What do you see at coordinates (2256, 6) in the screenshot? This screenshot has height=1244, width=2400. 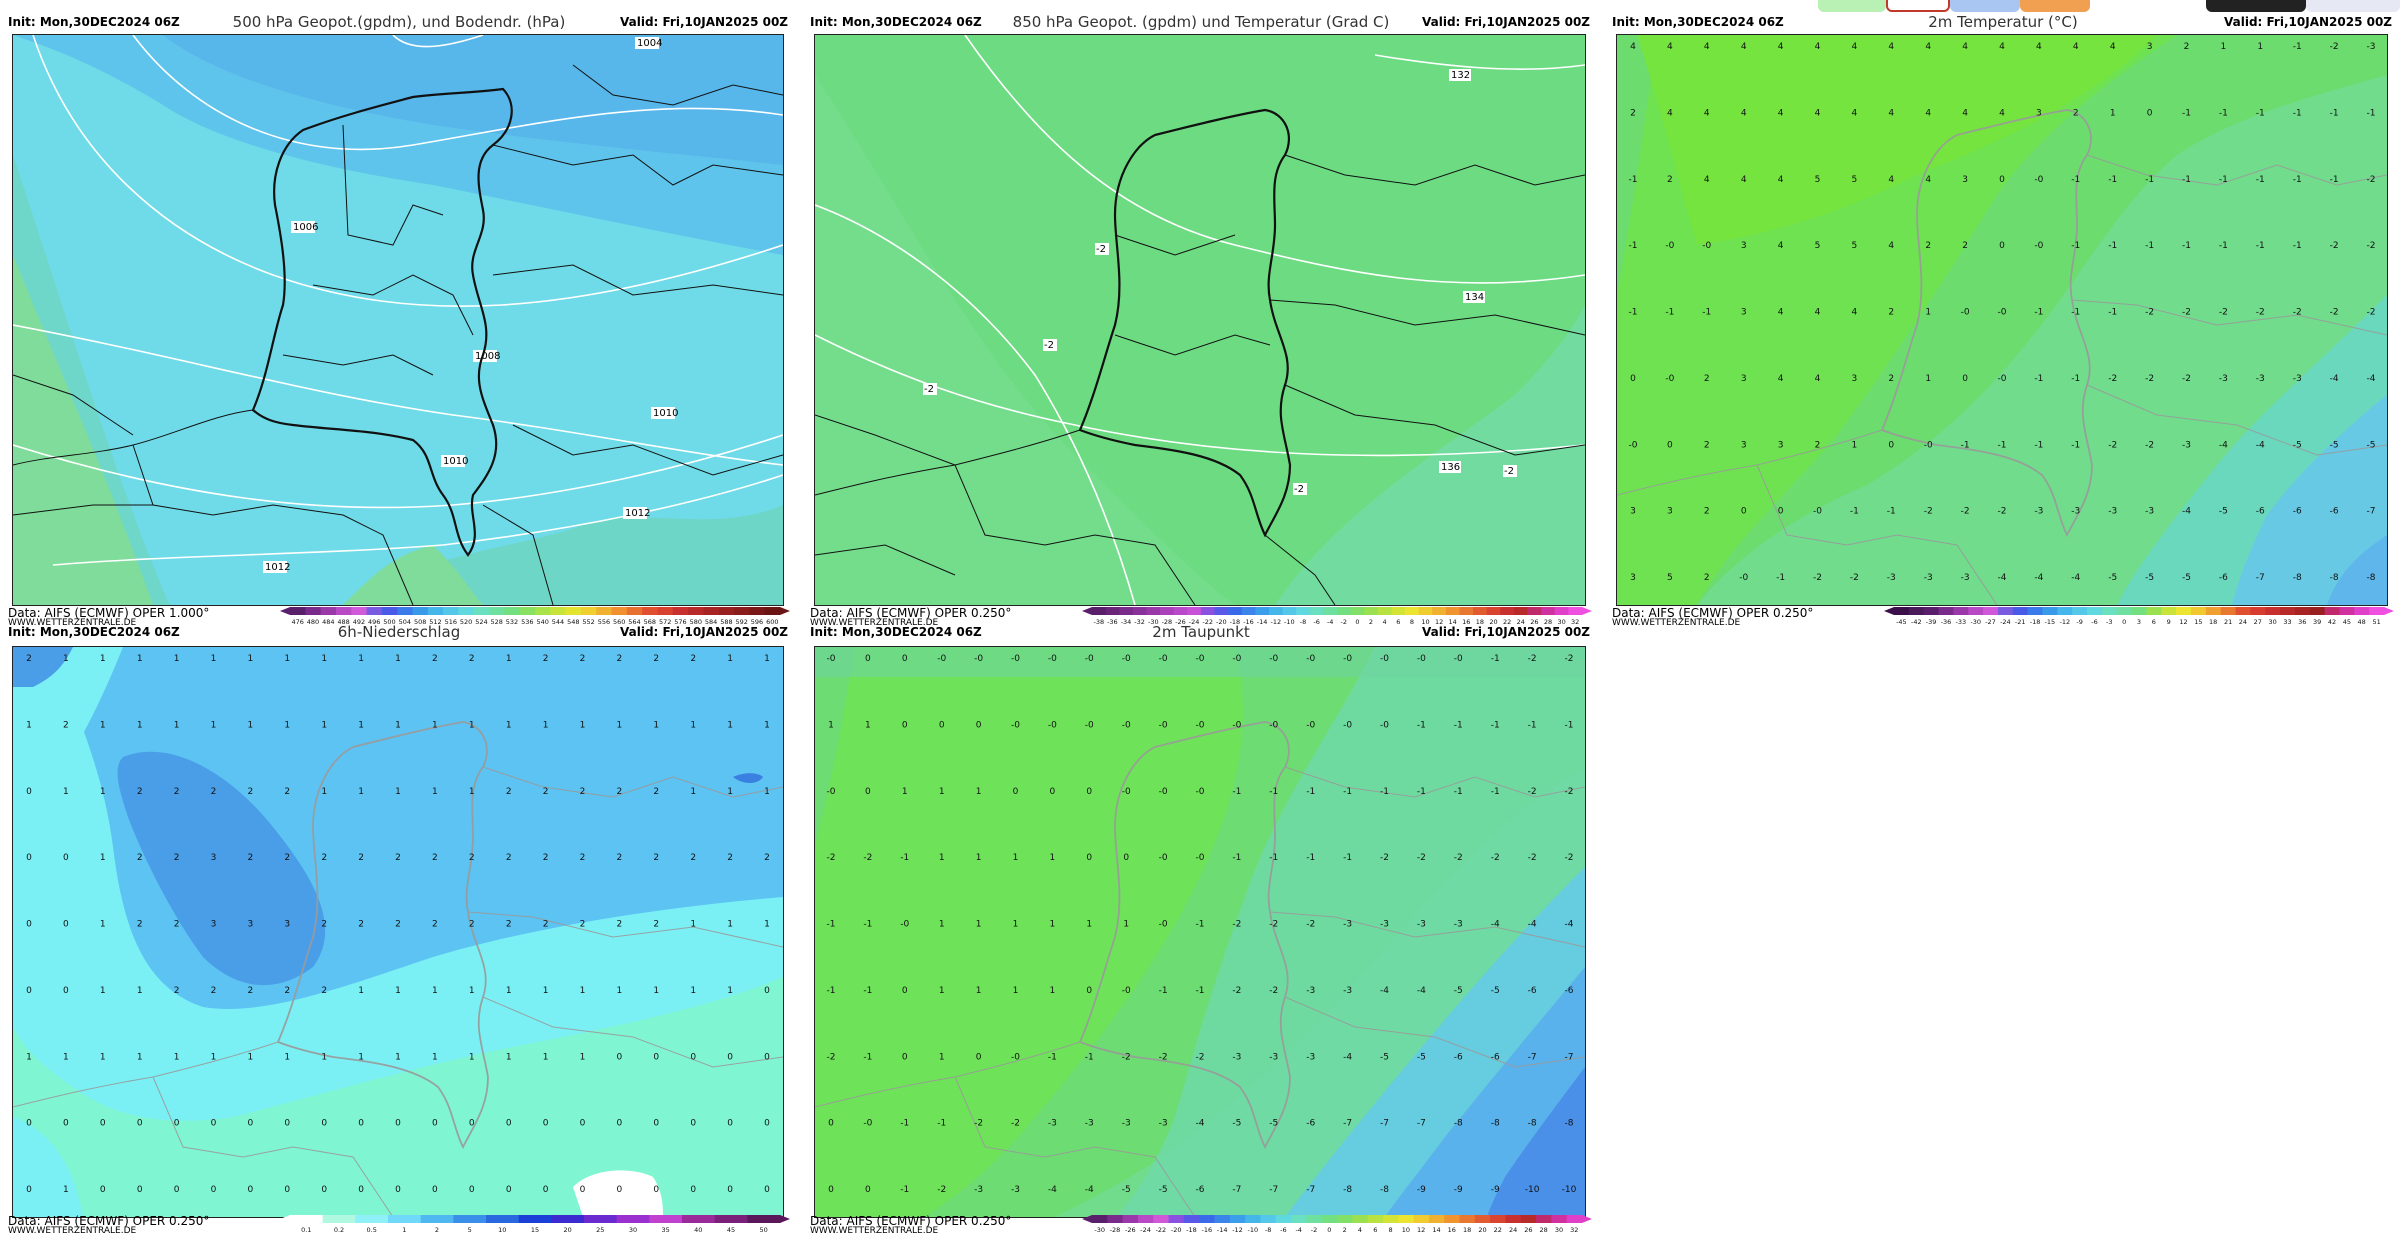 I see `dark-tab-button` at bounding box center [2256, 6].